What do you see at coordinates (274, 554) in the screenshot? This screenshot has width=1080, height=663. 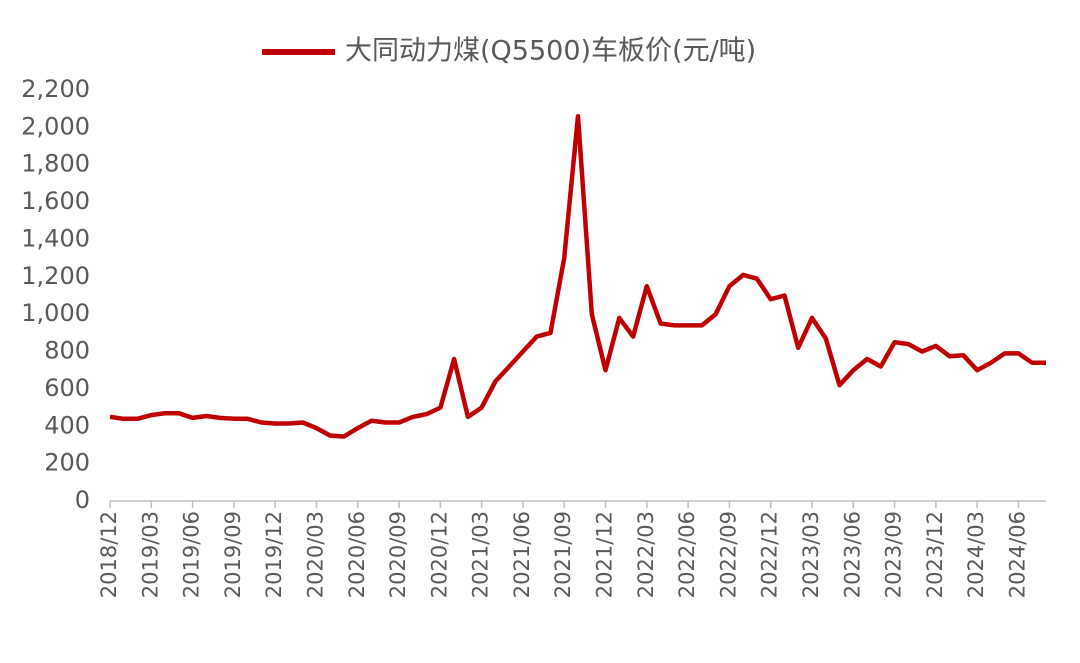 I see `x-tick-label: 2019/12` at bounding box center [274, 554].